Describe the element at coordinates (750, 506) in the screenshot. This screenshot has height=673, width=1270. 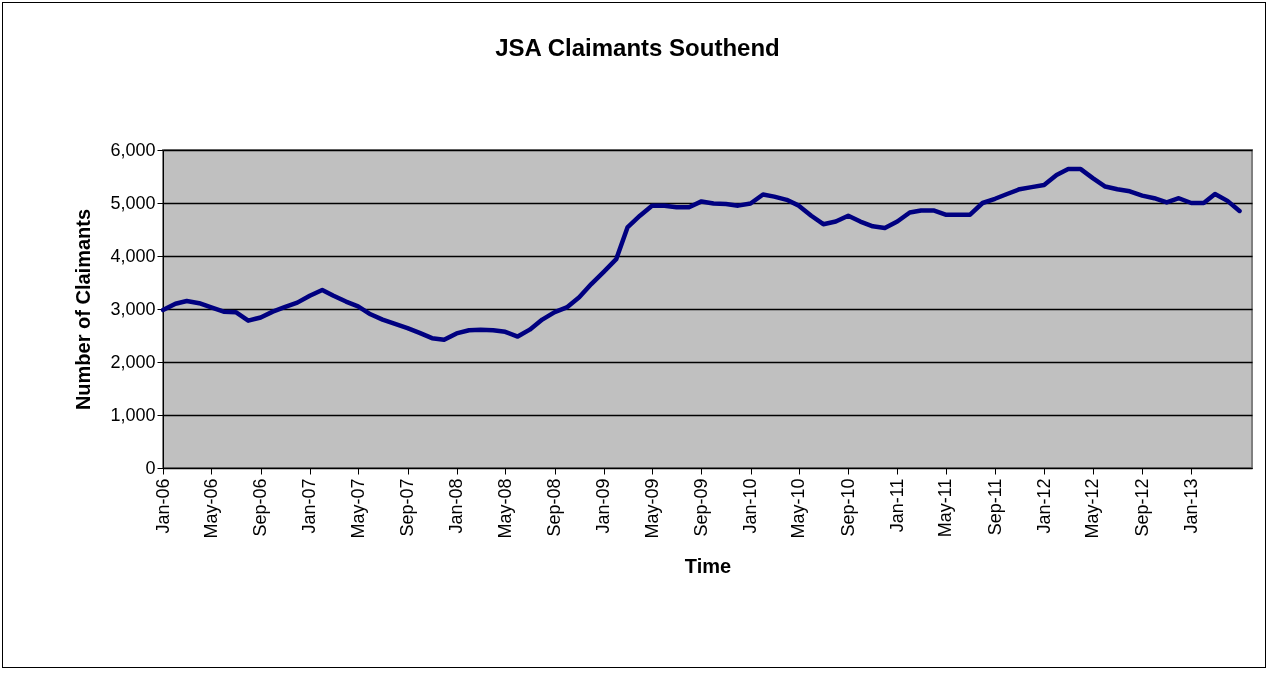
I see `x-tick-label: Jan-10` at that location.